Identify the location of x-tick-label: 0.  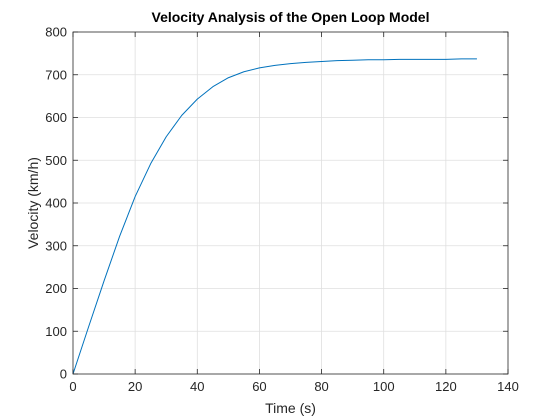
(72, 386).